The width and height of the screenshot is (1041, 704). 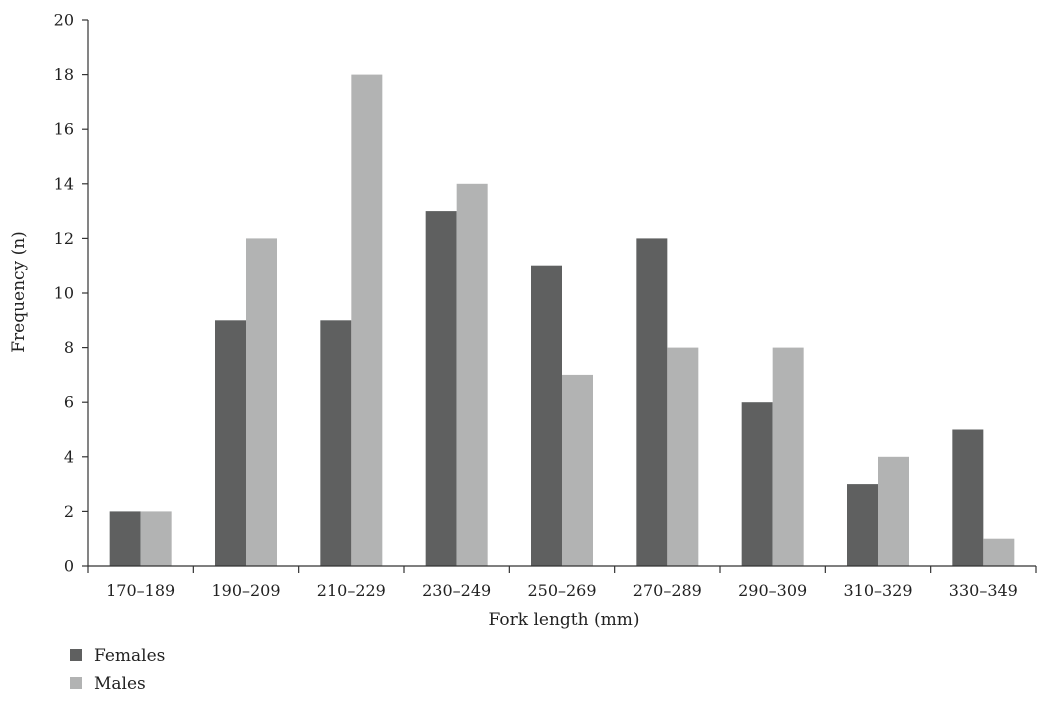 What do you see at coordinates (76, 655) in the screenshot?
I see `legend-swatch-females` at bounding box center [76, 655].